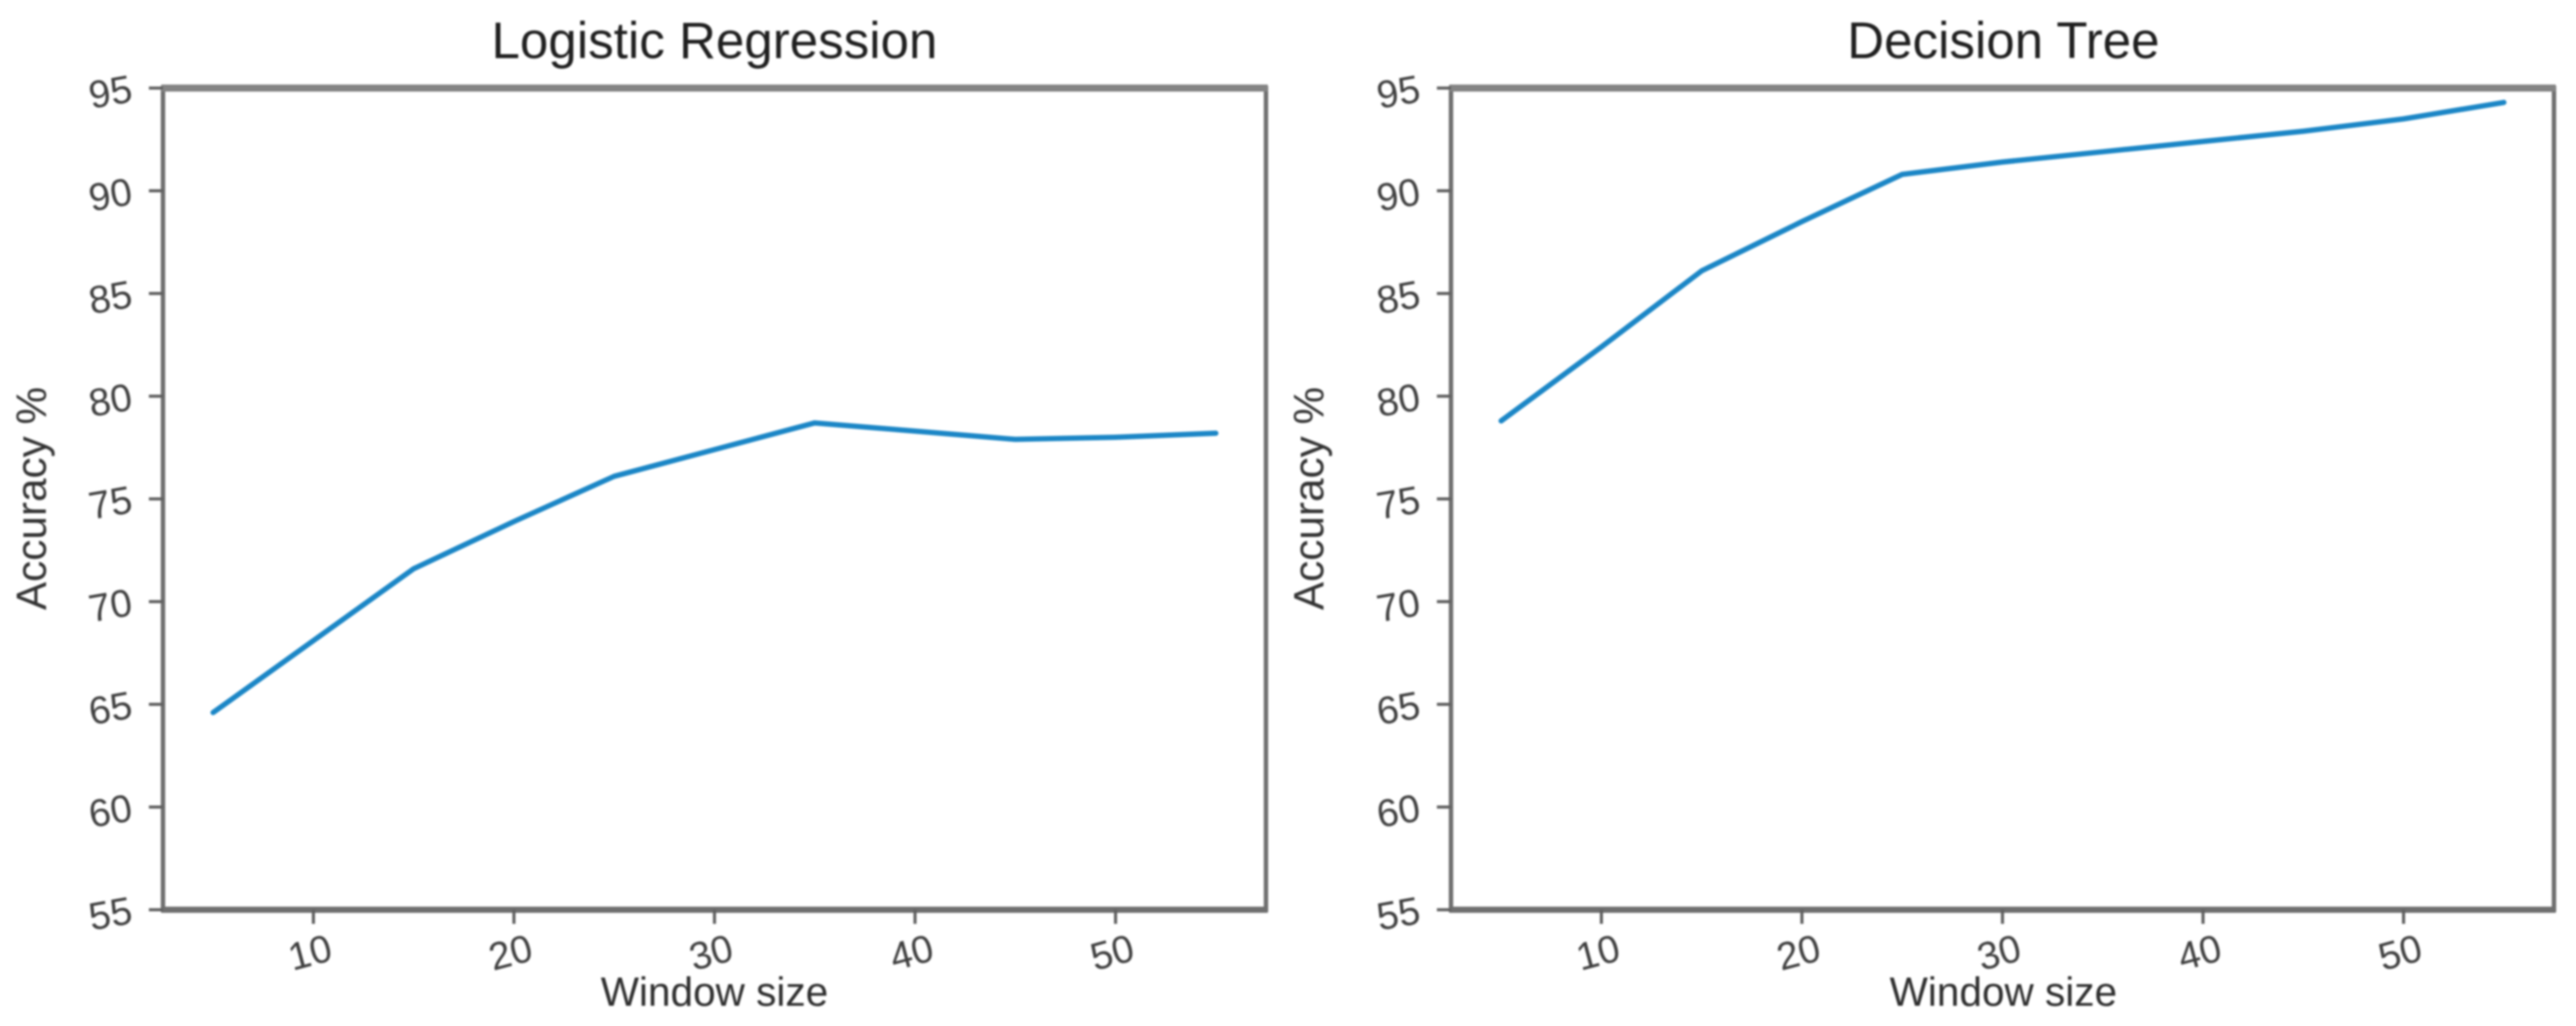  What do you see at coordinates (715, 41) in the screenshot?
I see `chart-title: Logistic Regression` at bounding box center [715, 41].